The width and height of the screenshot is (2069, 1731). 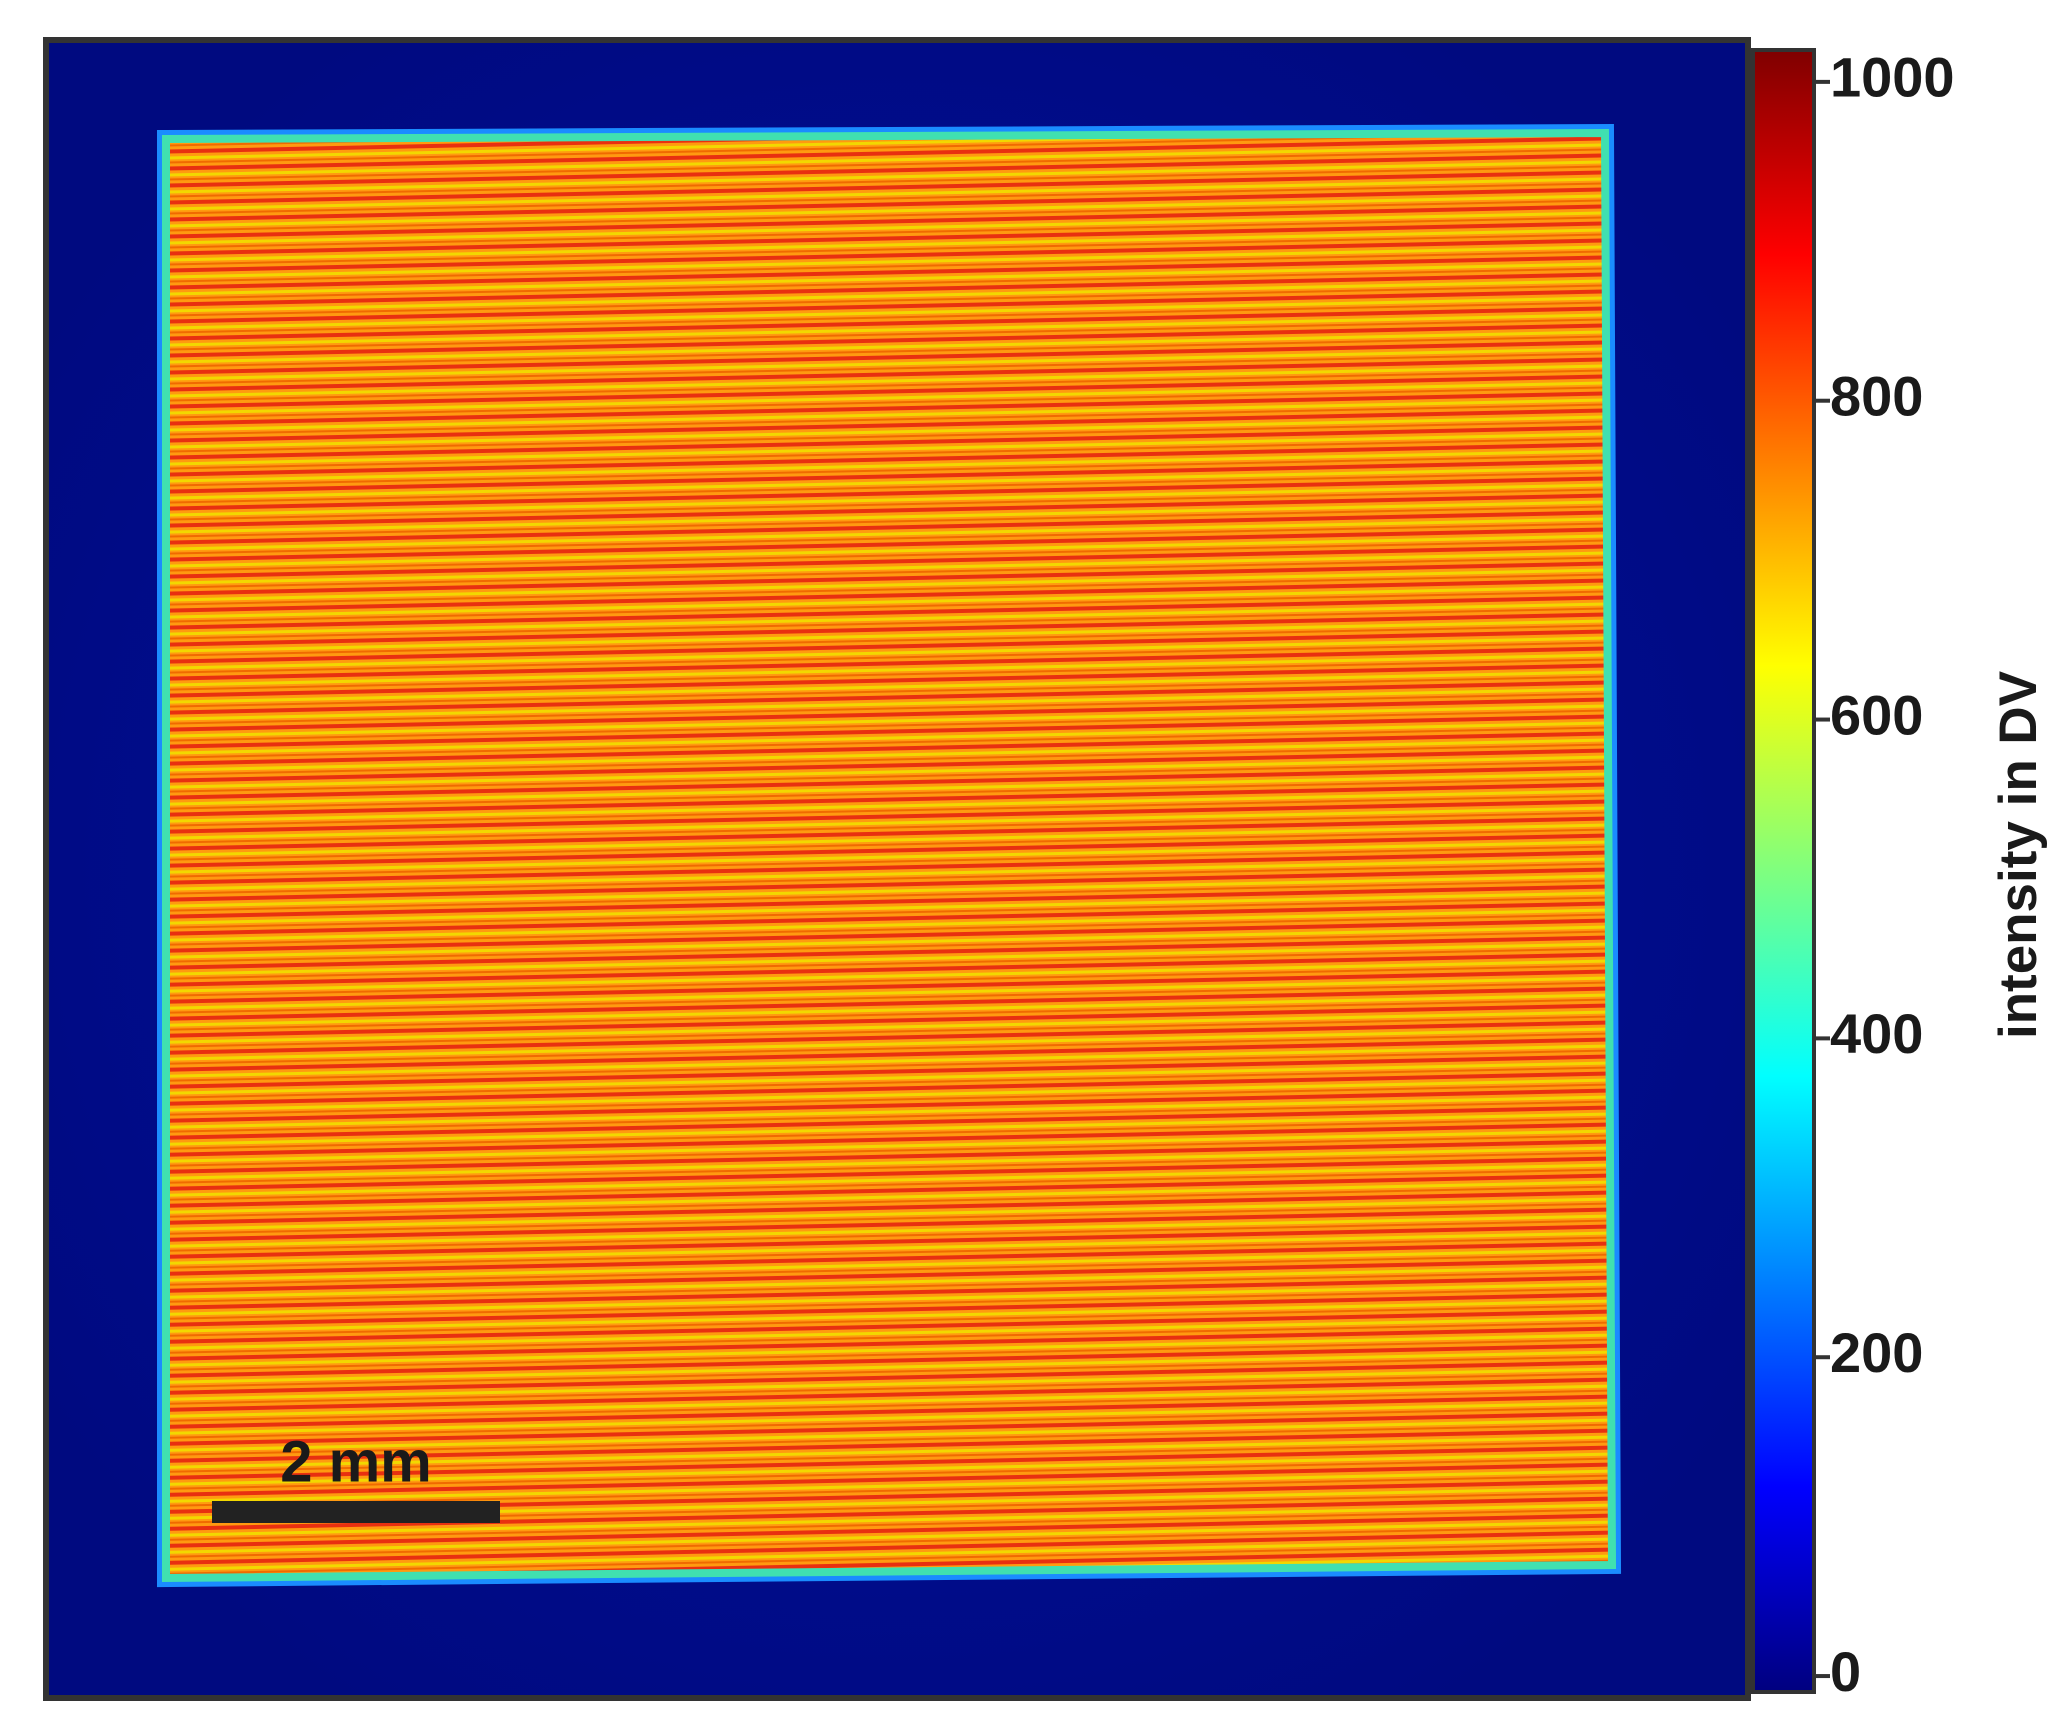 What do you see at coordinates (1876, 714) in the screenshot?
I see `colorbar-tick-label: 600` at bounding box center [1876, 714].